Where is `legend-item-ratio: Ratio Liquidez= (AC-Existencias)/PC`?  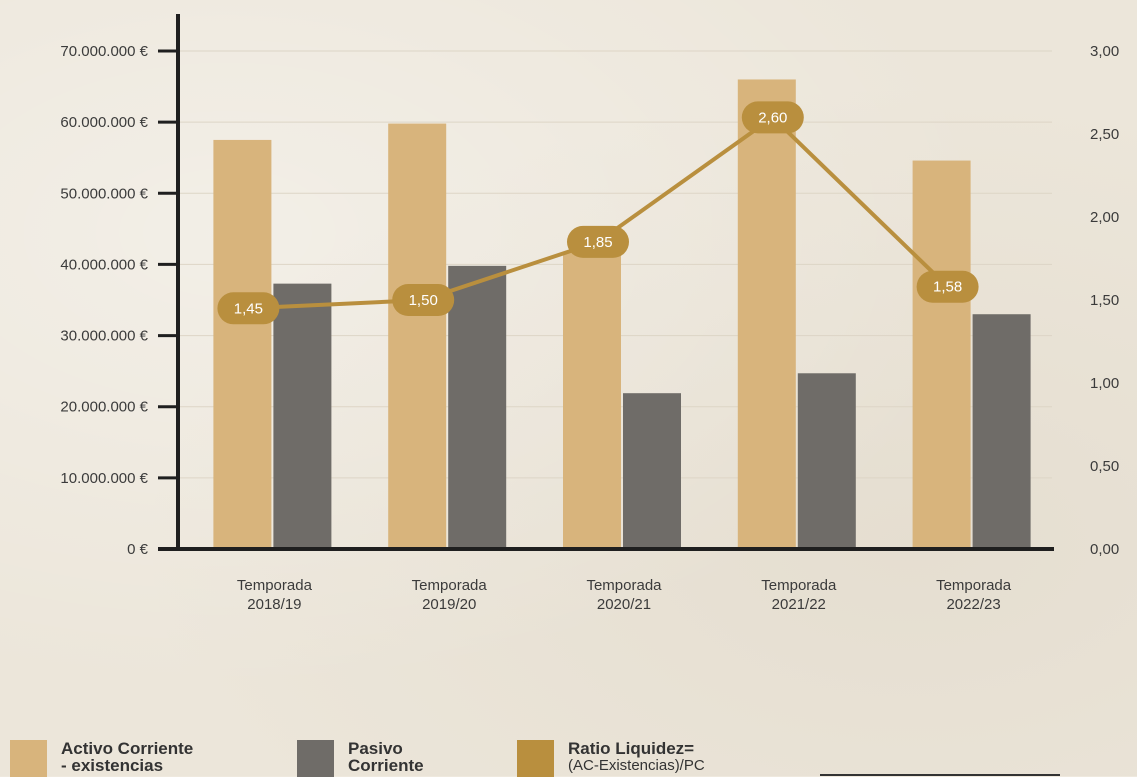 legend-item-ratio: Ratio Liquidez= (AC-Existencias)/PC is located at coordinates (611, 758).